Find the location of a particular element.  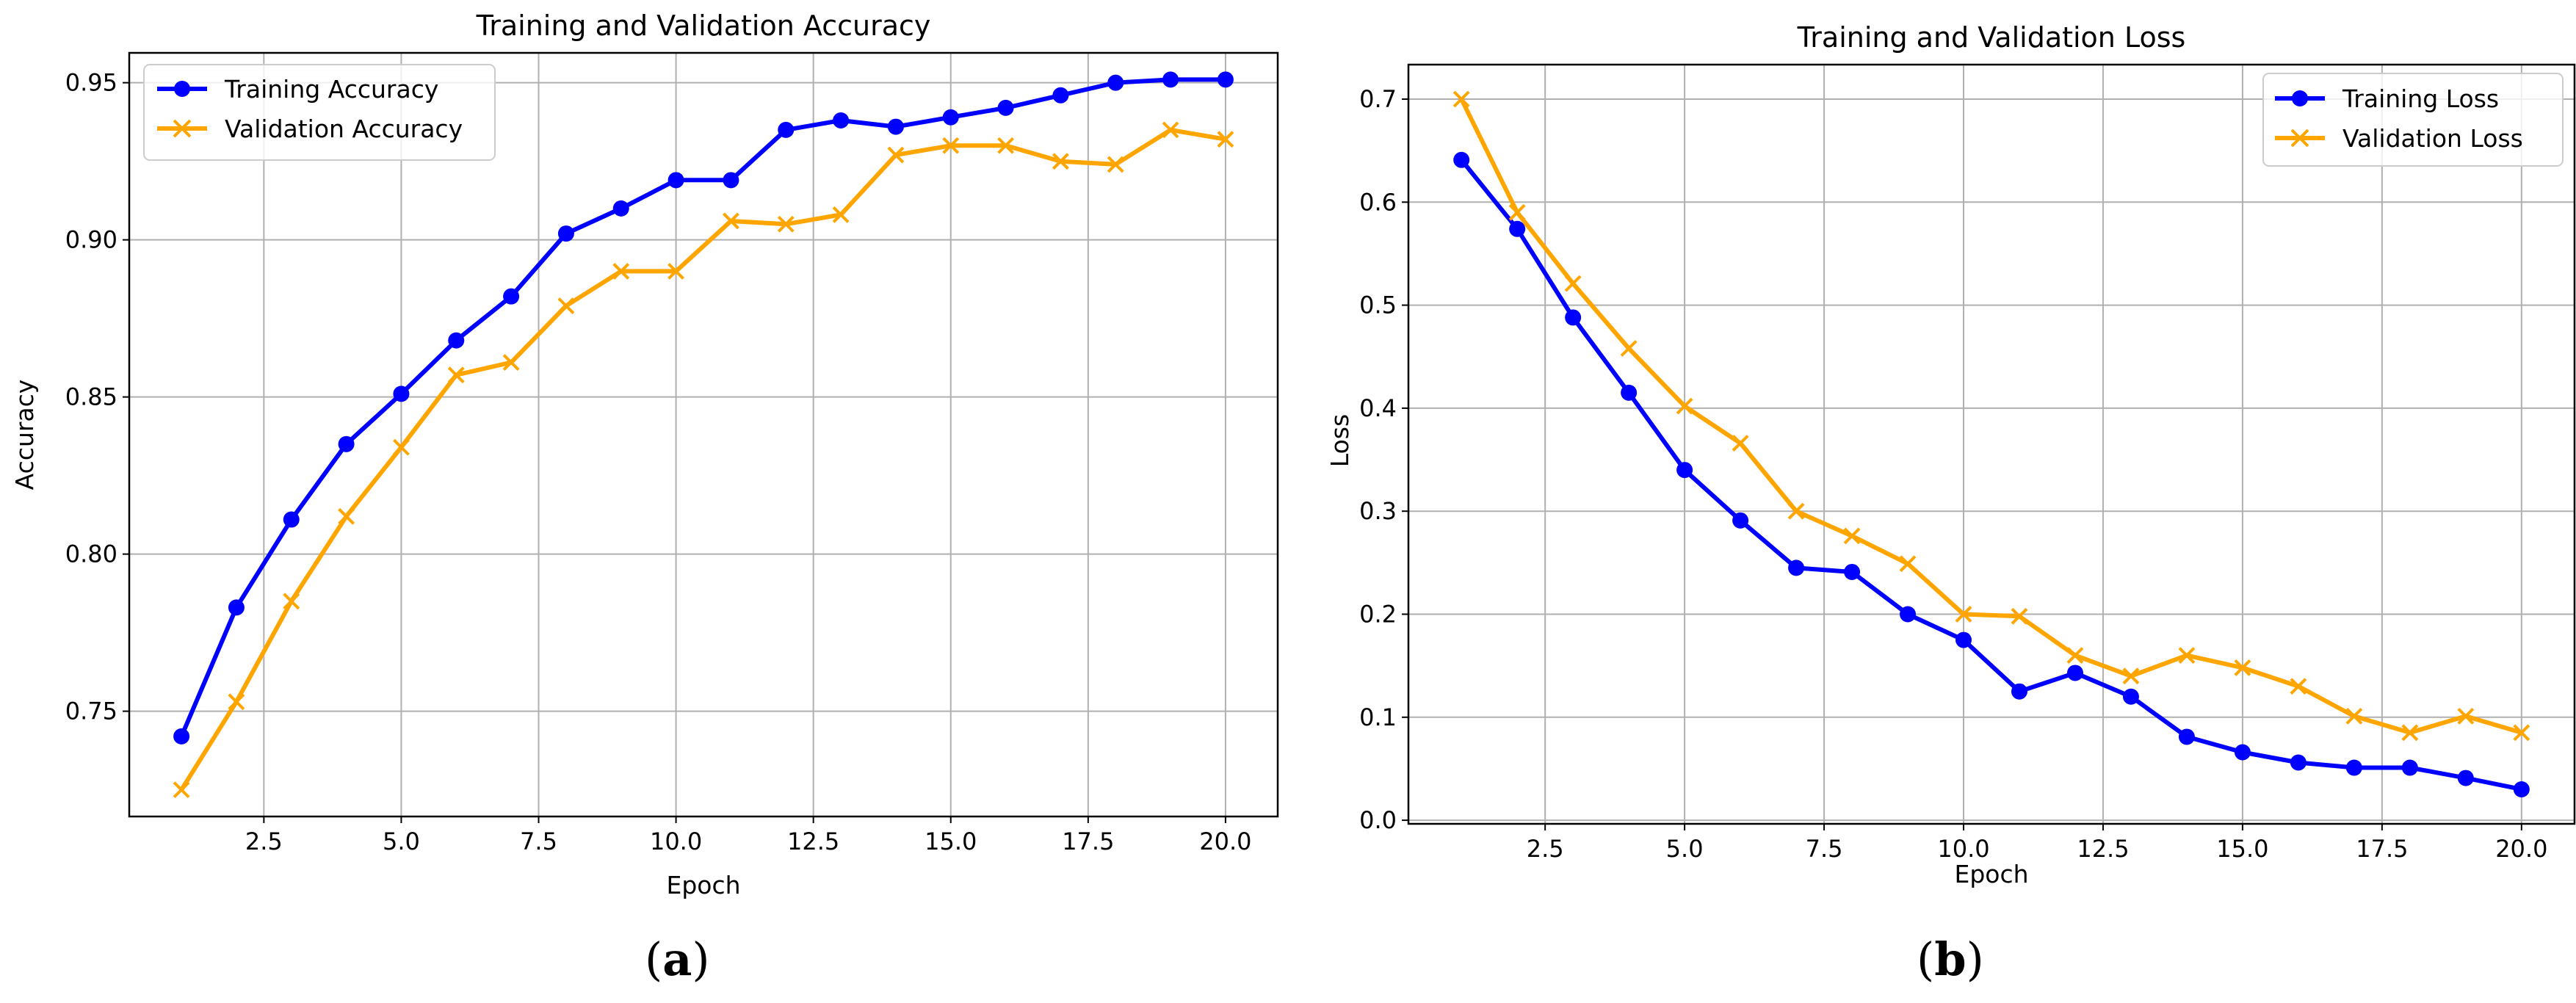

loss-y-tick-label: 0.1 is located at coordinates (1378, 717).